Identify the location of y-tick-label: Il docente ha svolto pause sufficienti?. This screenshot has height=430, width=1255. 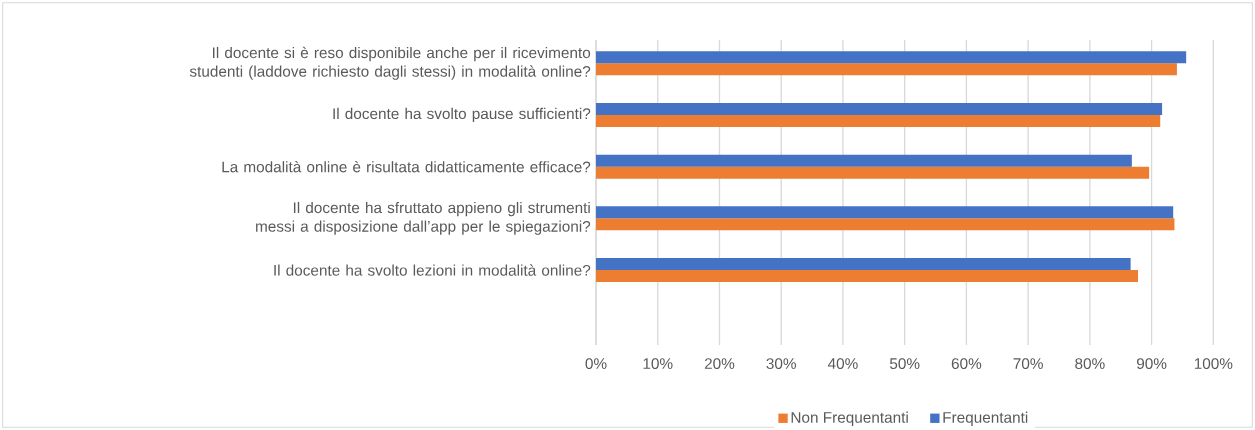
(462, 115).